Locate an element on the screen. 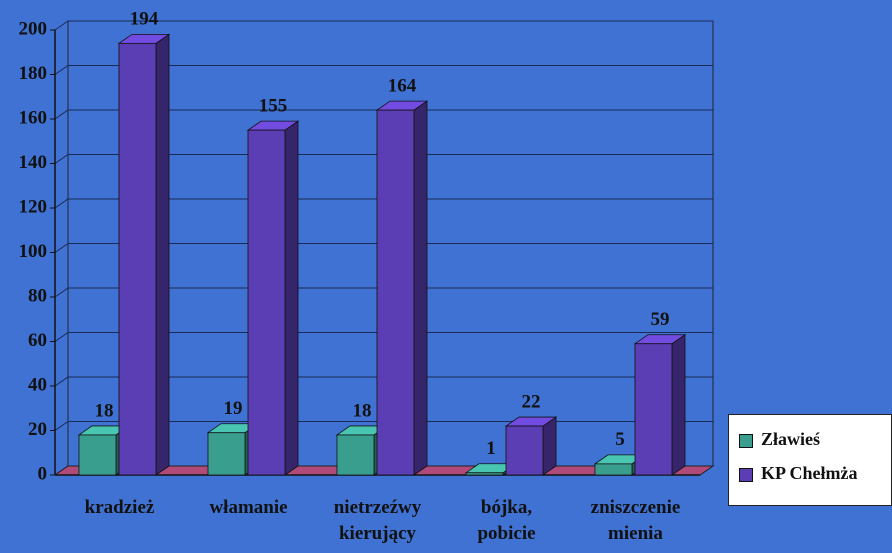 The height and width of the screenshot is (553, 892). data-label: 164 is located at coordinates (402, 85).